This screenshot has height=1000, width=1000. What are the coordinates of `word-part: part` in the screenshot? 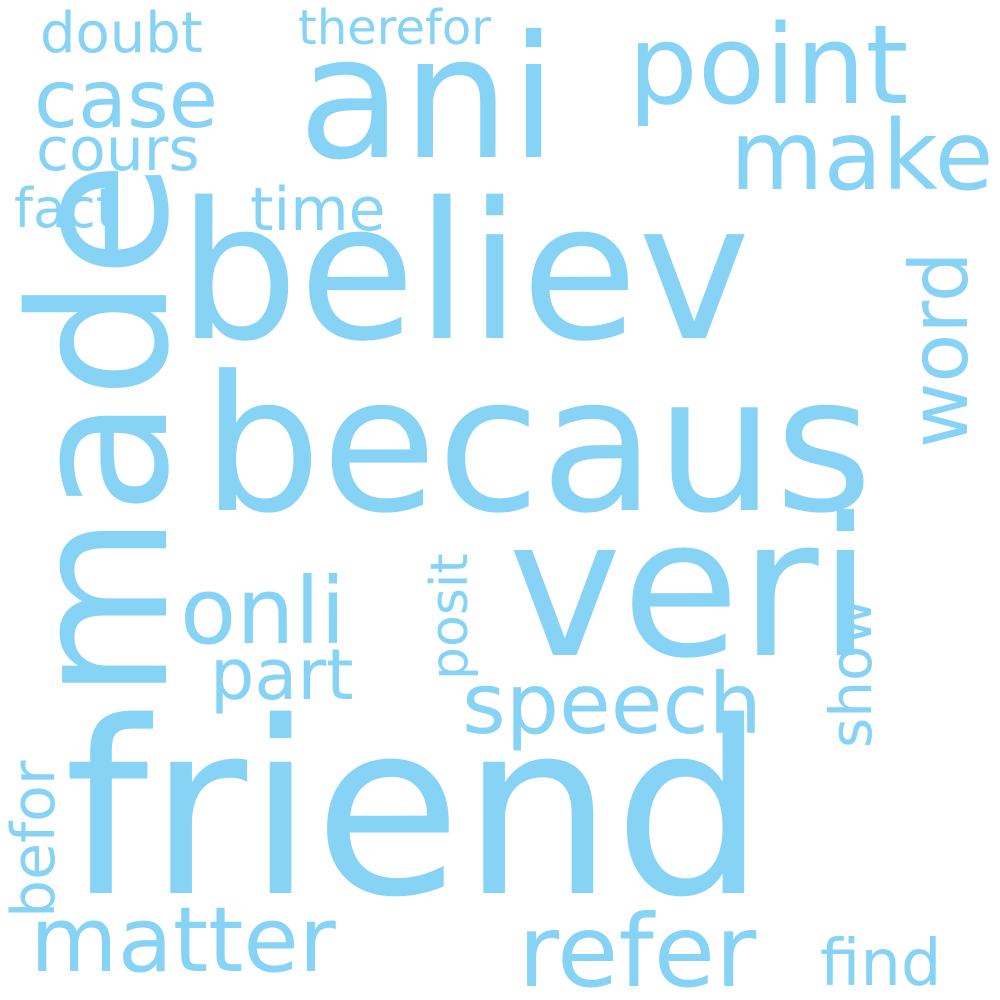 It's located at (282, 675).